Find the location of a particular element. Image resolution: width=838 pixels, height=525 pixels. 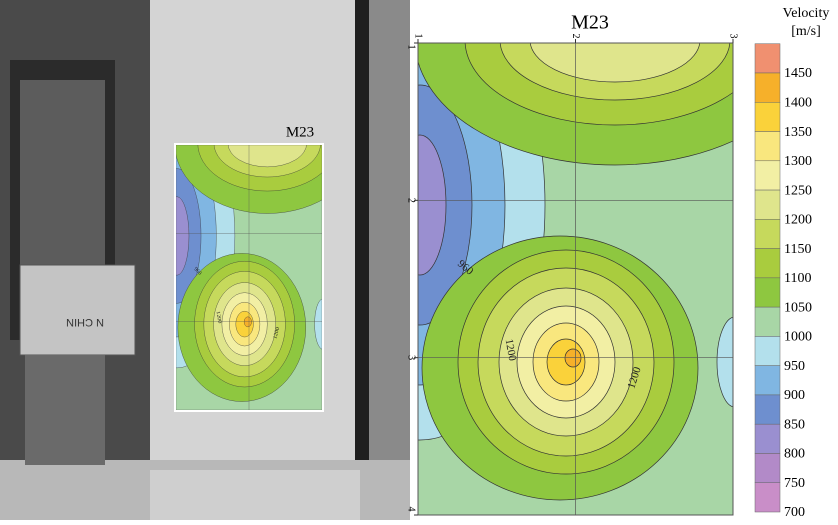

x-tick-label: 1 is located at coordinates (418, 36).